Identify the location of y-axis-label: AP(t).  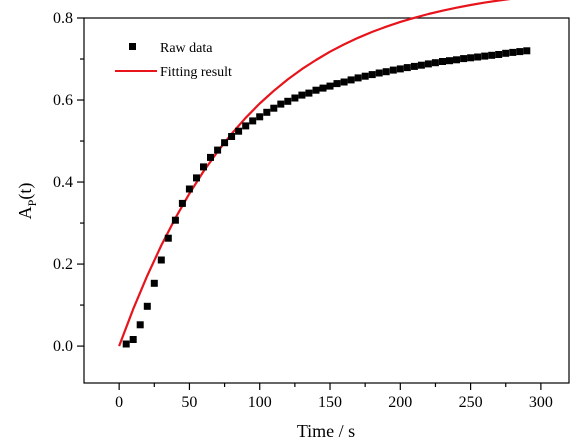
(27, 201).